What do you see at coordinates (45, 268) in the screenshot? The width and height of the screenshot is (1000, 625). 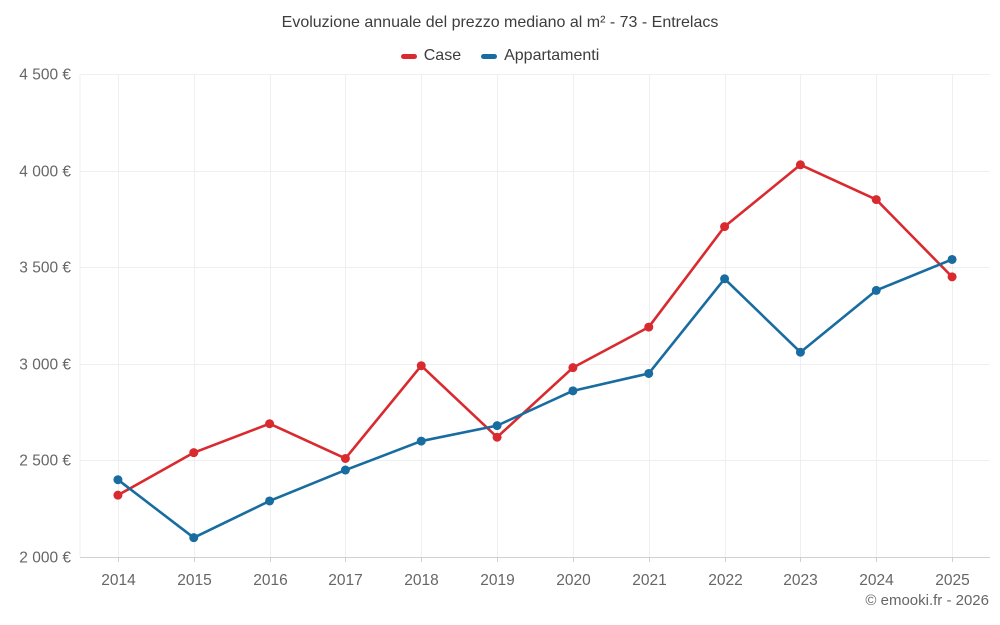 I see `y-axis-tick-label: 3 500 €` at bounding box center [45, 268].